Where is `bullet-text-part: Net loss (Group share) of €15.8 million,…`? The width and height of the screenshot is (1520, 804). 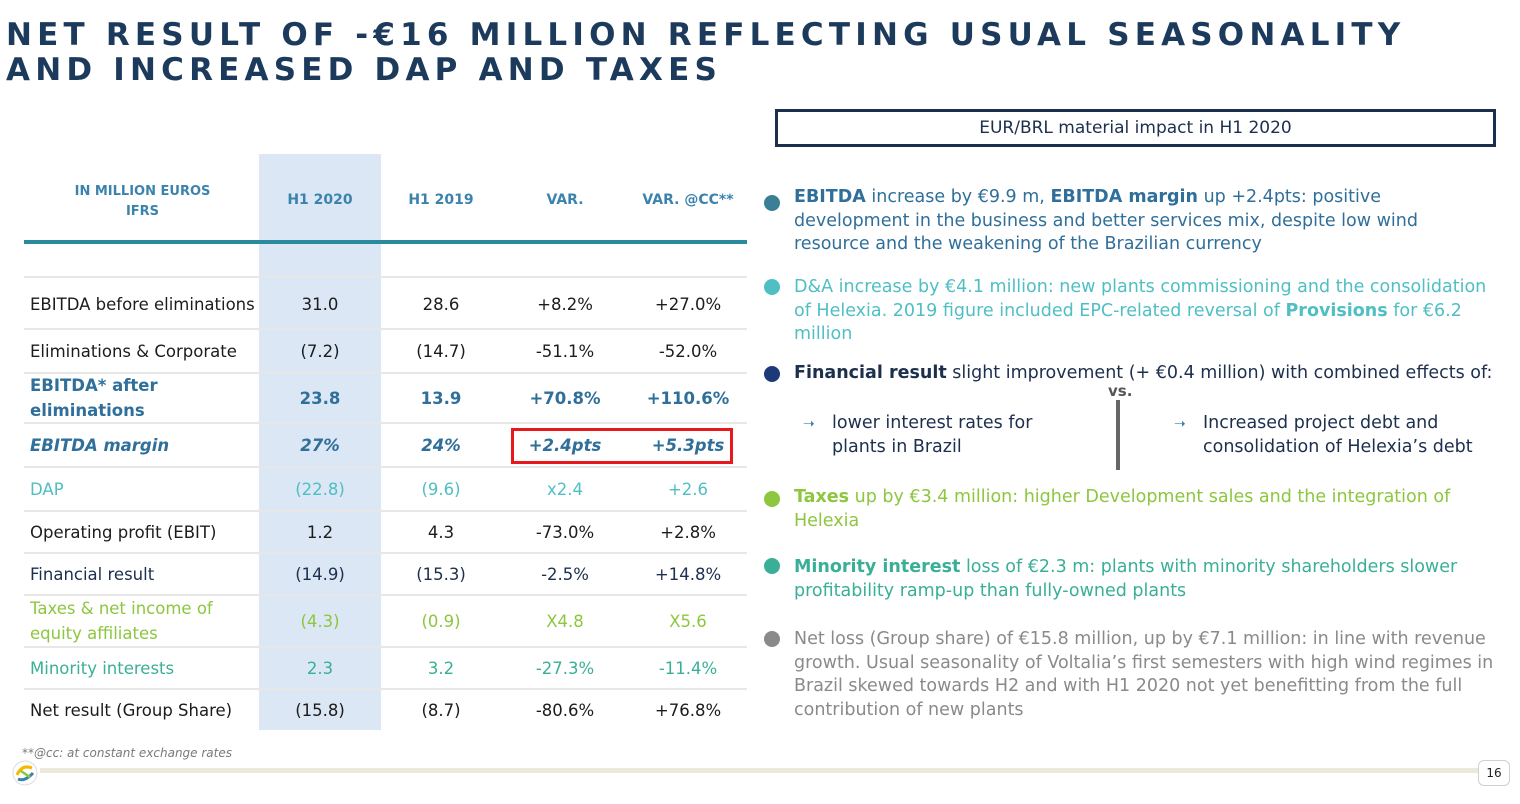
bullet-text-part: Net loss (Group share) of €15.8 million,… is located at coordinates (1144, 674).